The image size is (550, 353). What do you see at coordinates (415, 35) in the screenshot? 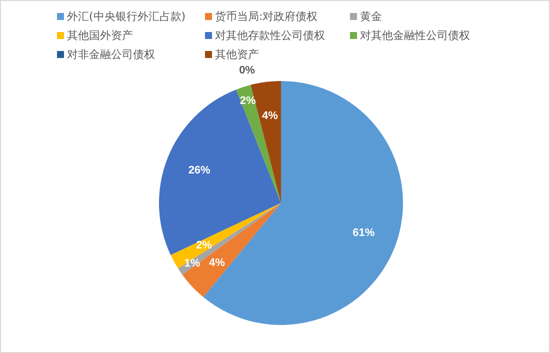
I see `legend-label: 对其他金融性公司债权` at bounding box center [415, 35].